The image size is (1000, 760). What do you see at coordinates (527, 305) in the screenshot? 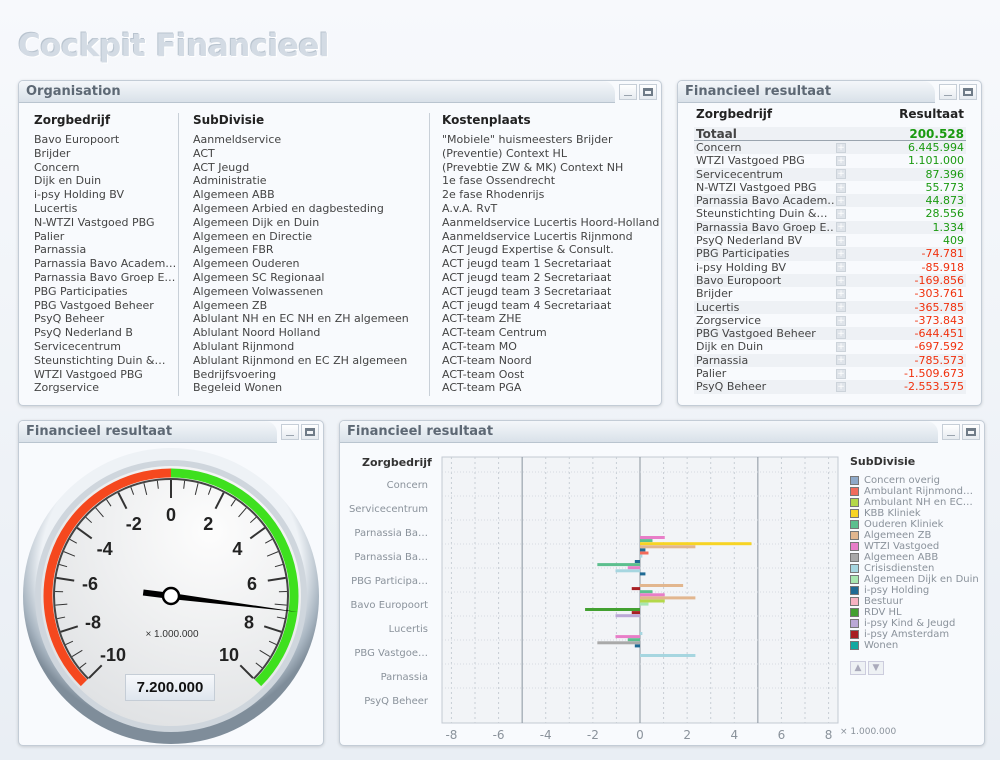
I see `list-item: ACT jeugd team 4 Secretariaat` at bounding box center [527, 305].